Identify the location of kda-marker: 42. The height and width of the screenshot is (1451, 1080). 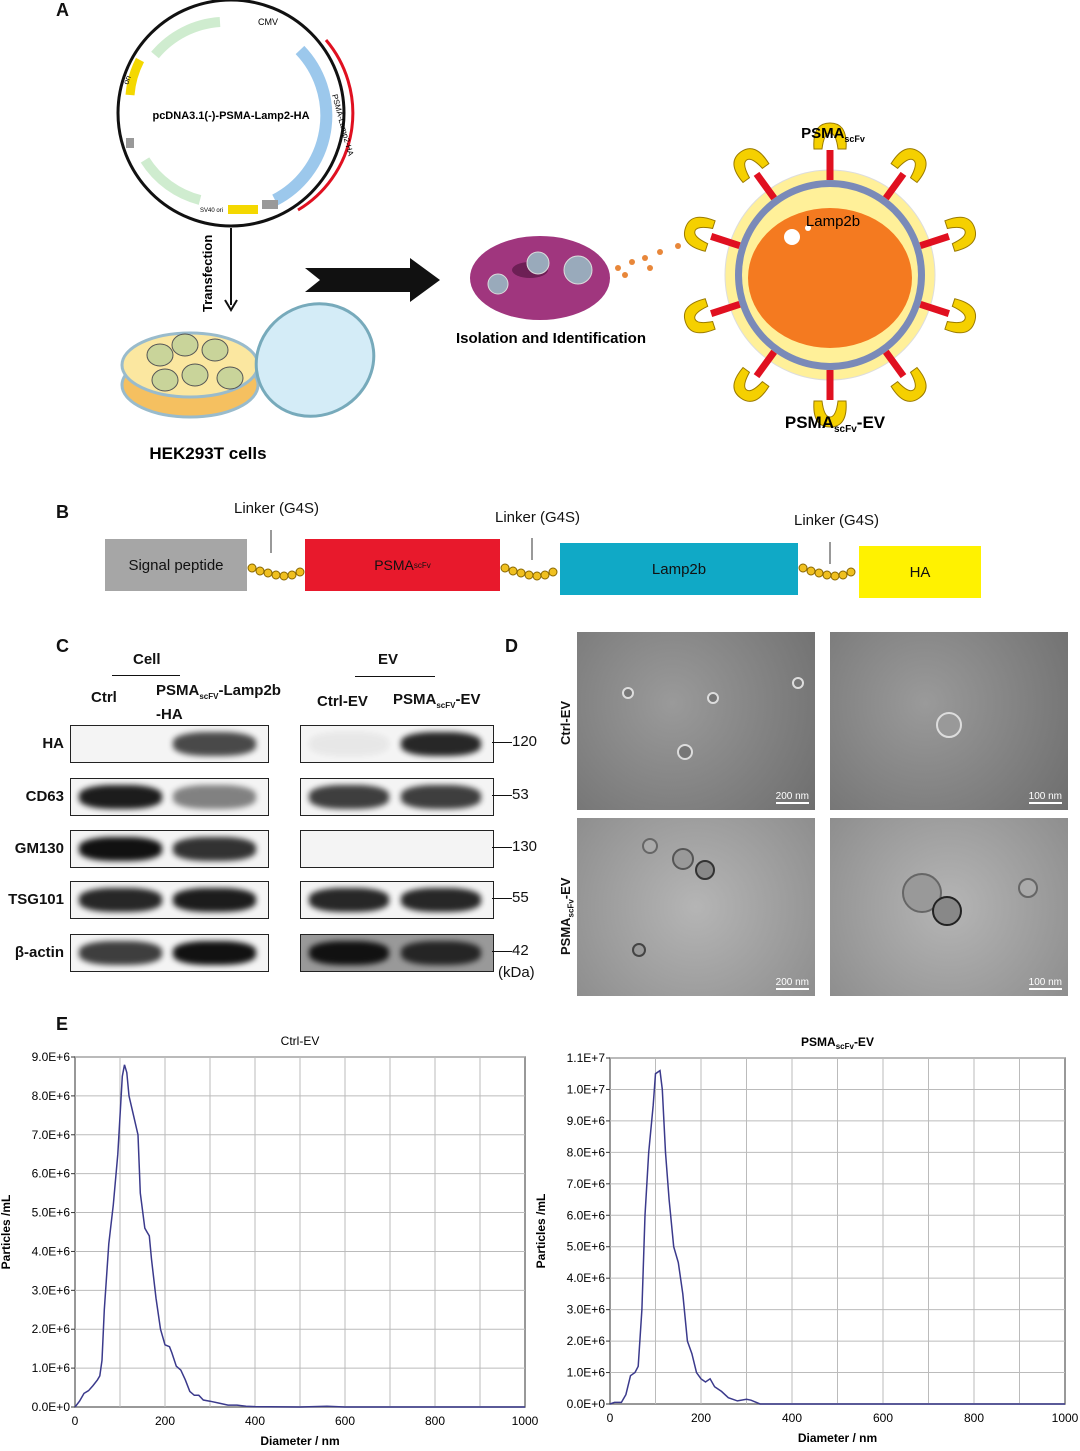
(510, 950).